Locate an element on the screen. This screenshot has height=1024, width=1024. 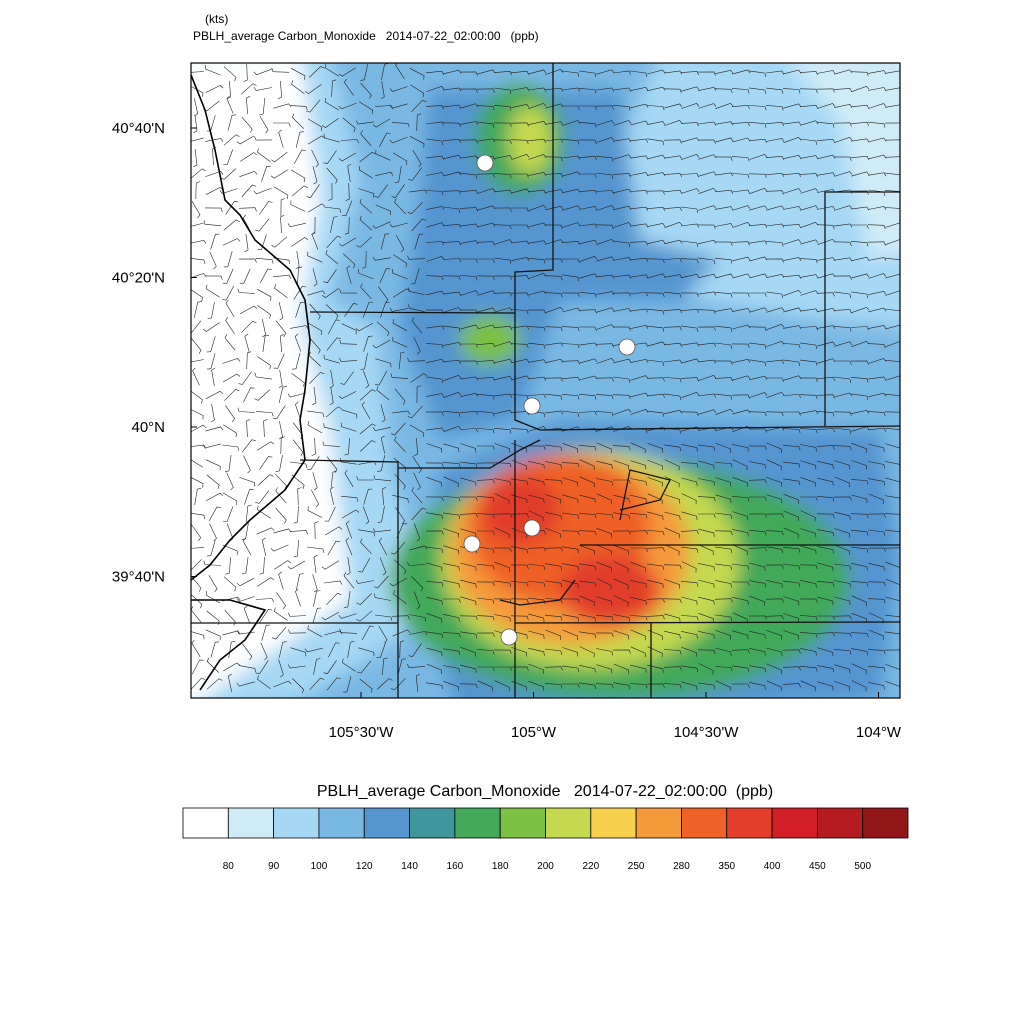
colorbar-label: 100 is located at coordinates (319, 866).